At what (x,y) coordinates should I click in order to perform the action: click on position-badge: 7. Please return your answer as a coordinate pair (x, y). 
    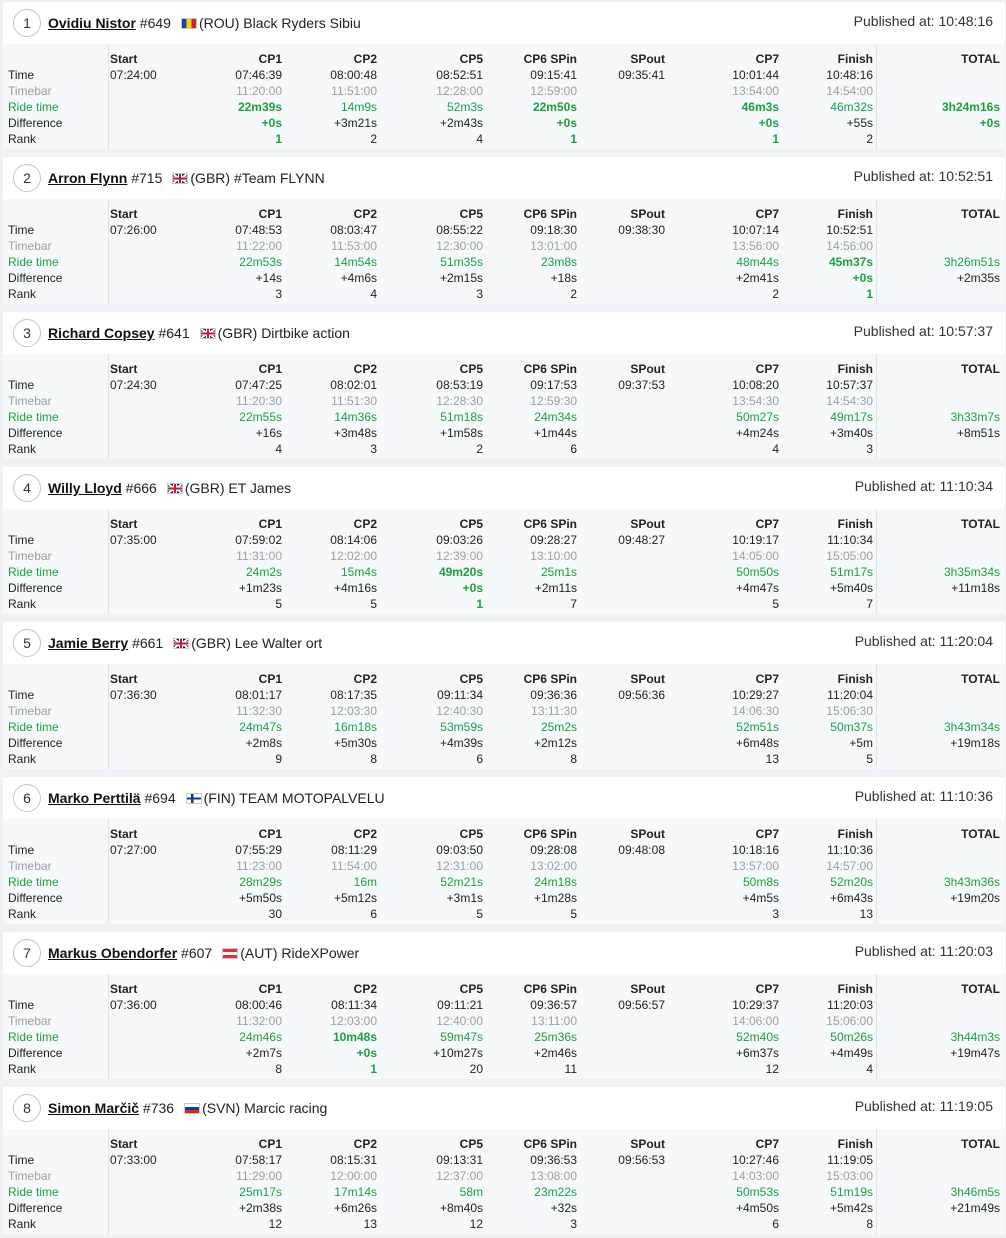
    Looking at the image, I should click on (27, 953).